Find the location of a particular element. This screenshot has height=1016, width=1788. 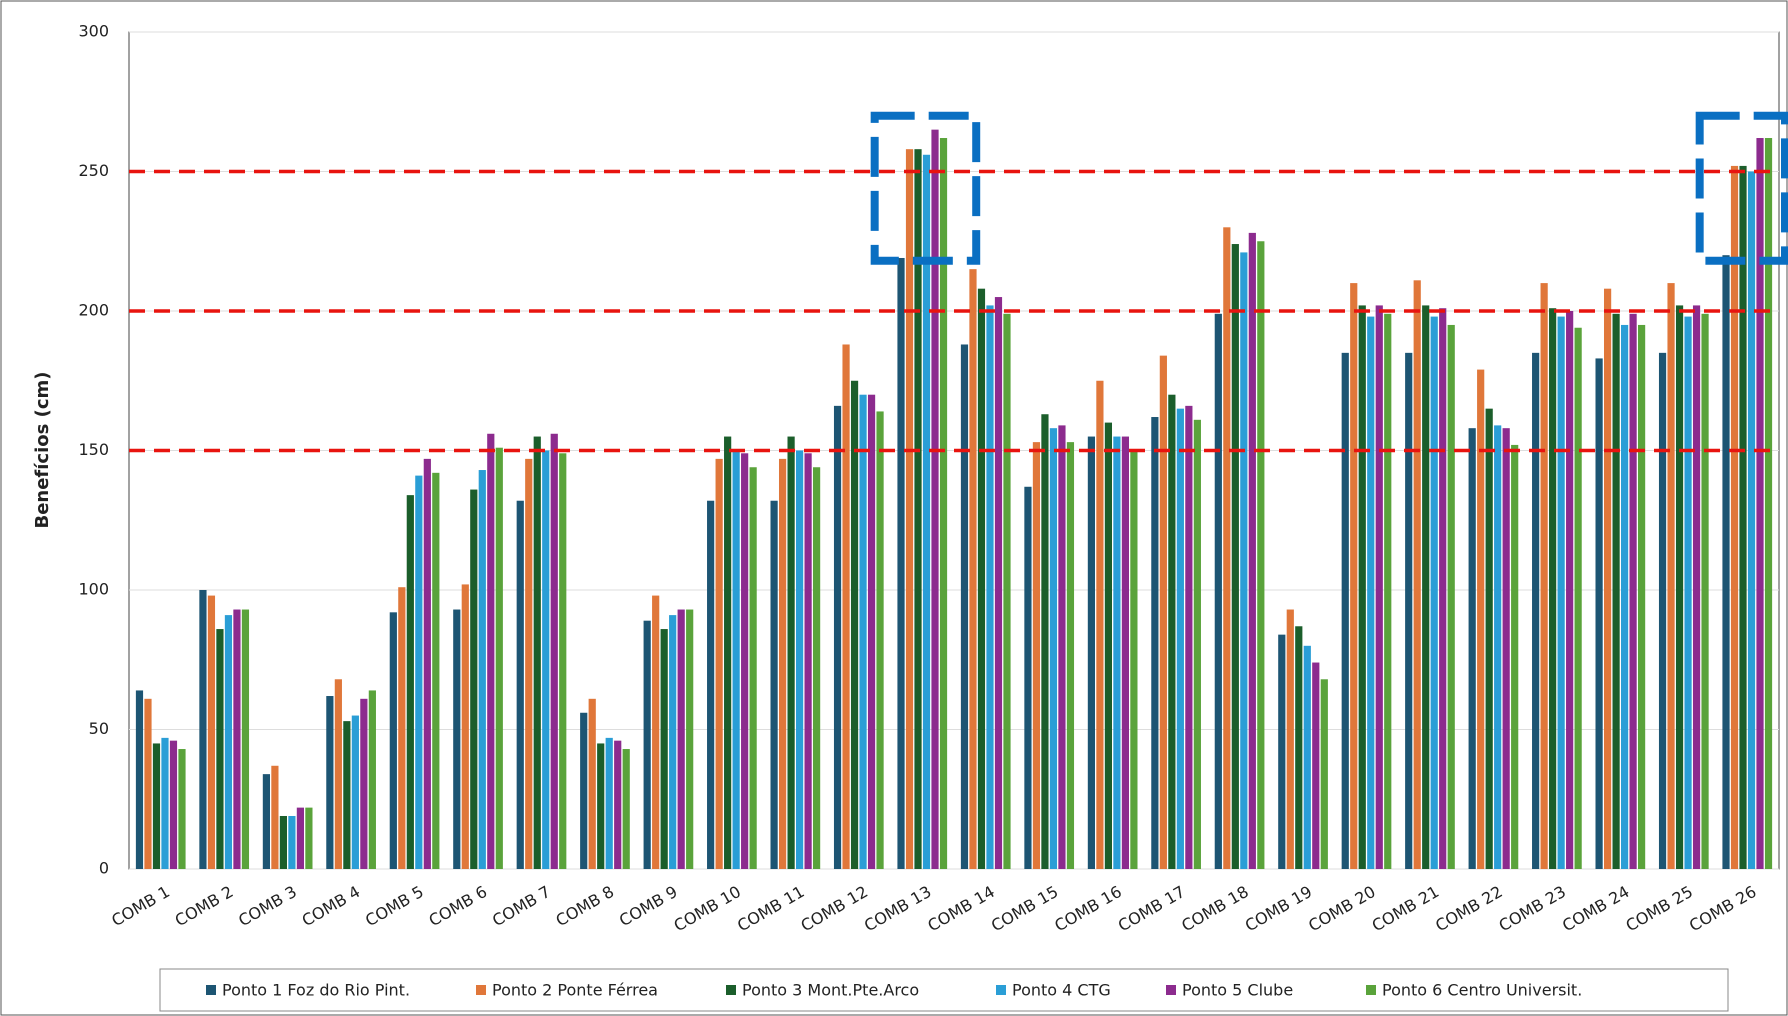

x-tick-label: COMB 25 is located at coordinates (1659, 908).